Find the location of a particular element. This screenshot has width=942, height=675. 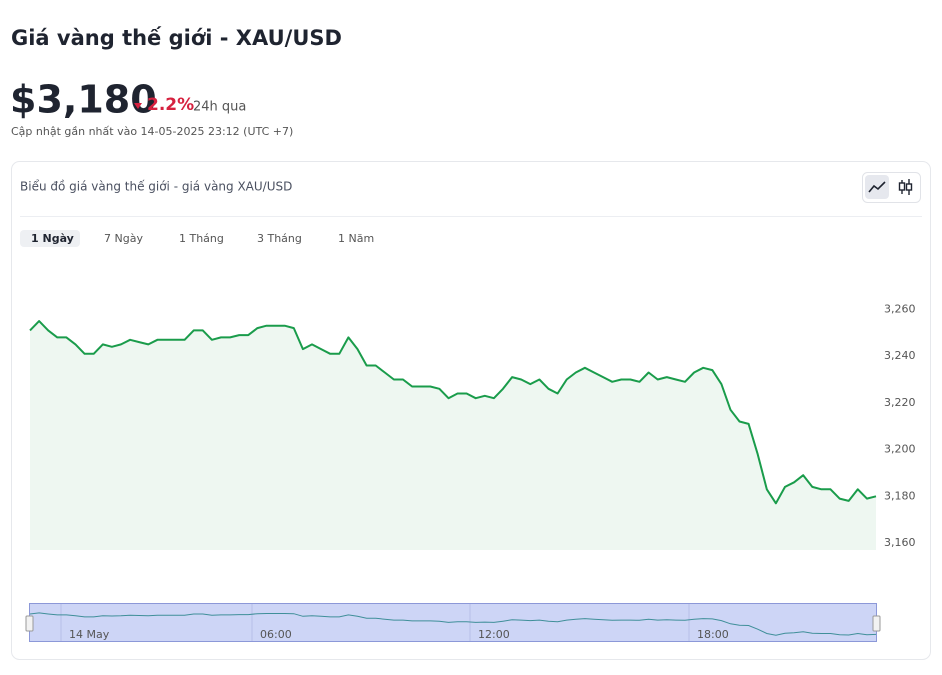

change-period: 24h qua is located at coordinates (219, 107).